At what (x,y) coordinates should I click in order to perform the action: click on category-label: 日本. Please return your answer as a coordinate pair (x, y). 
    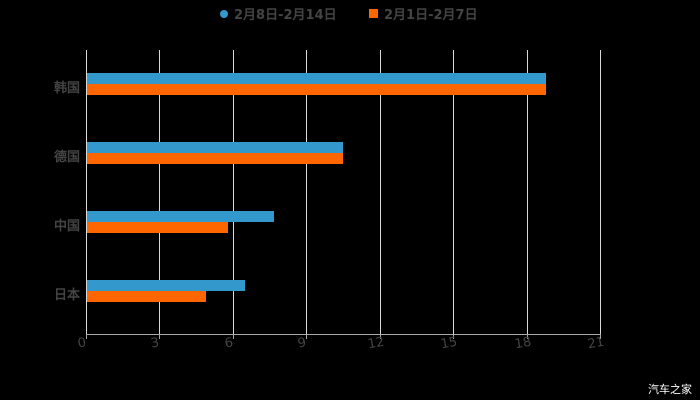
    Looking at the image, I should click on (66, 295).